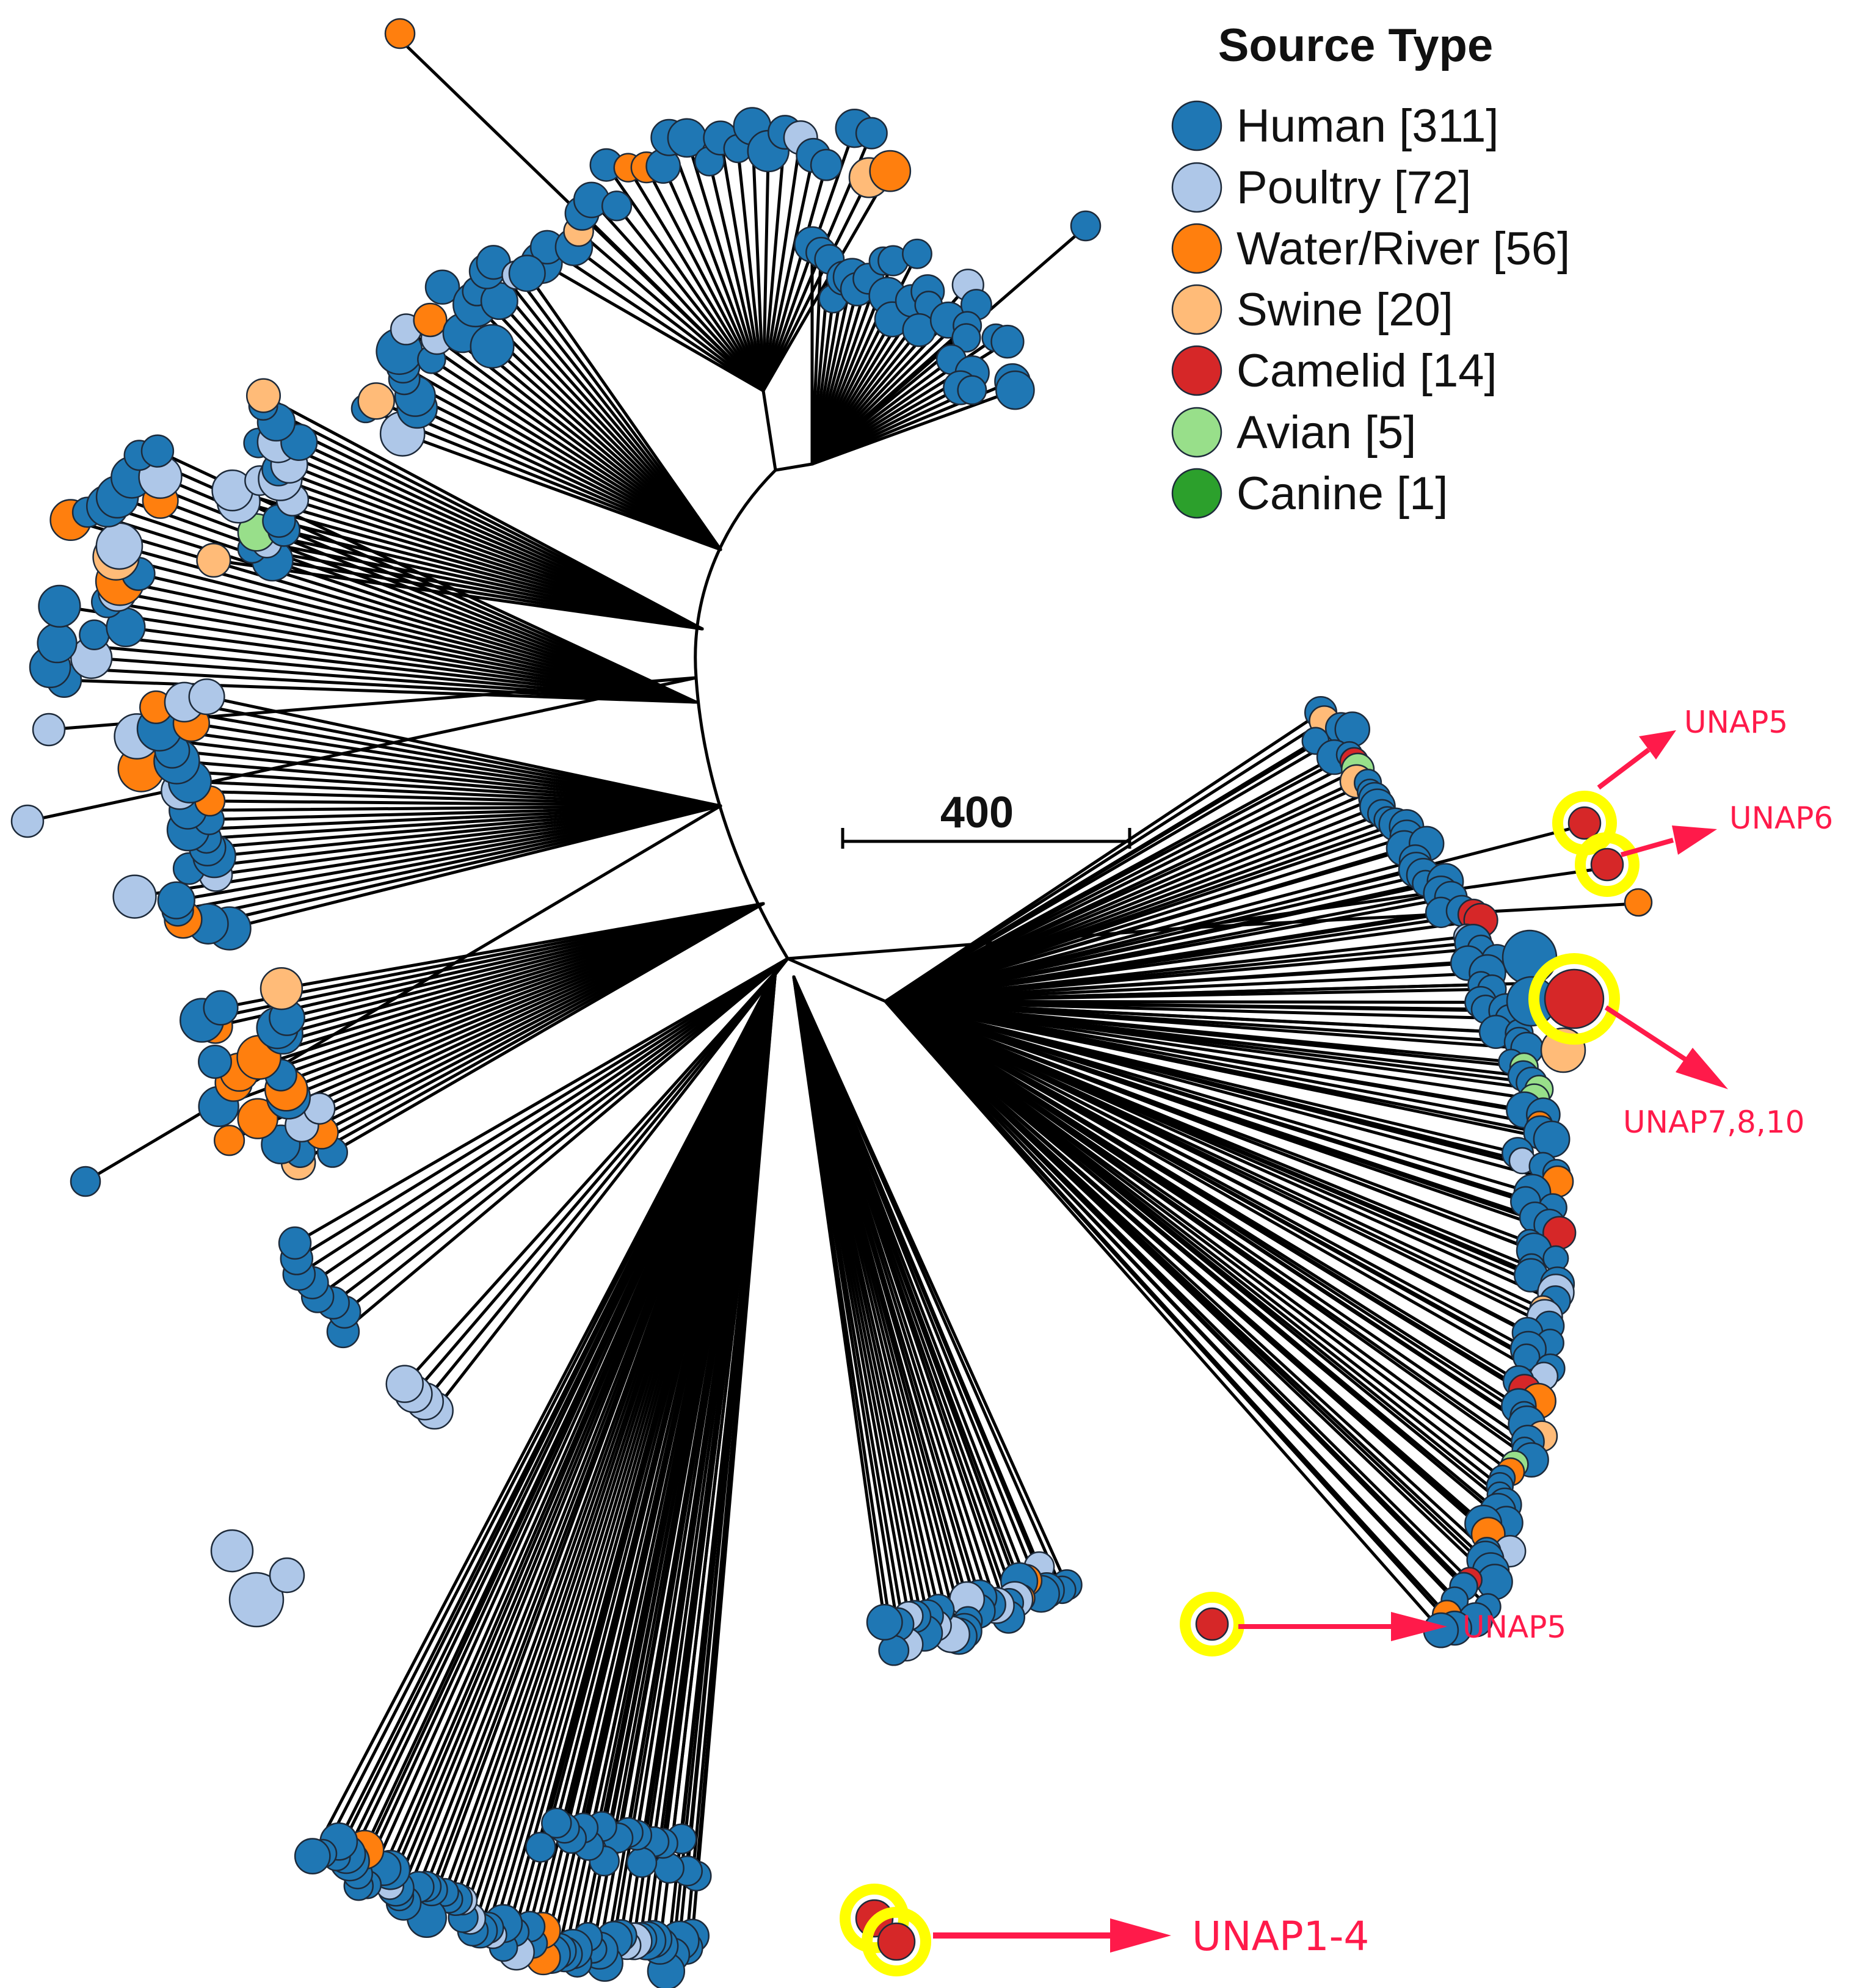 Image resolution: width=1863 pixels, height=1988 pixels. Describe the element at coordinates (1196, 370) in the screenshot. I see `legend-swatch-camelid` at that location.